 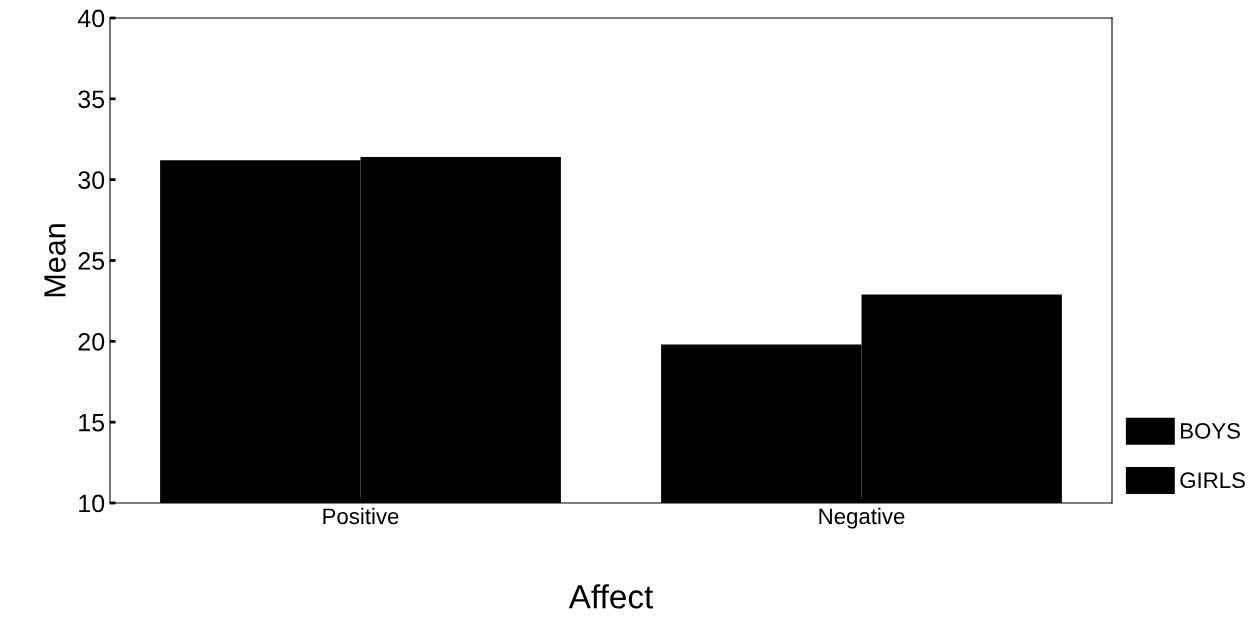 I want to click on y-tick-label: 10, so click(x=92, y=503).